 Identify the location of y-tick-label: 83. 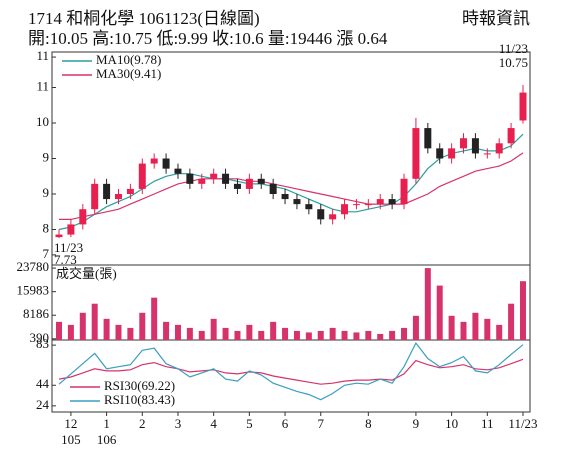
(42, 343).